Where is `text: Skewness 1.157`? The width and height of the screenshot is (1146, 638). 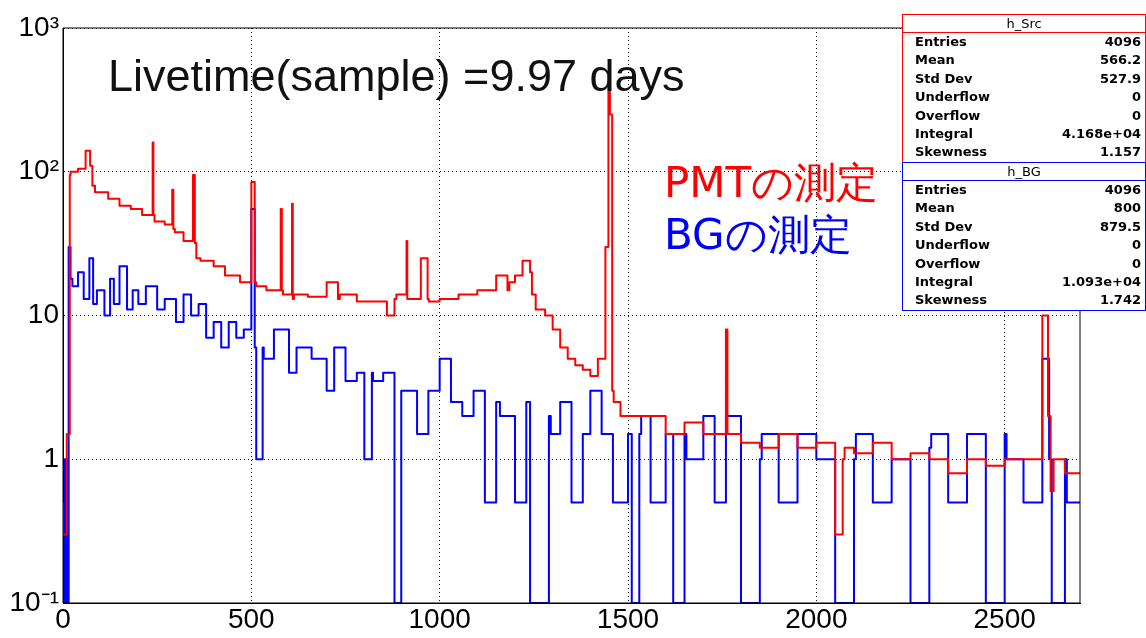 text: Skewness 1.157 is located at coordinates (1028, 152).